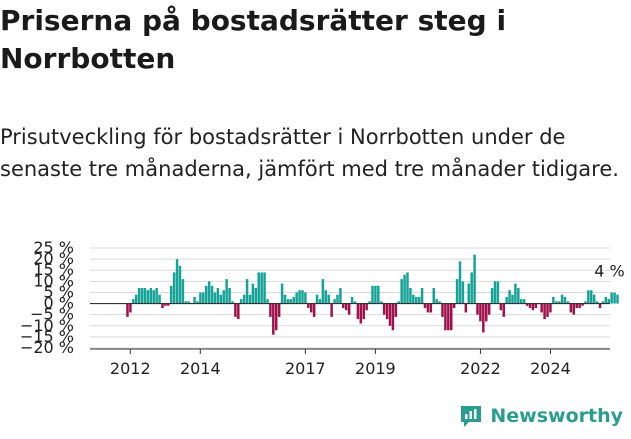 This screenshot has width=631, height=439. Describe the element at coordinates (200, 368) in the screenshot. I see `x-tick-label: 2014` at that location.